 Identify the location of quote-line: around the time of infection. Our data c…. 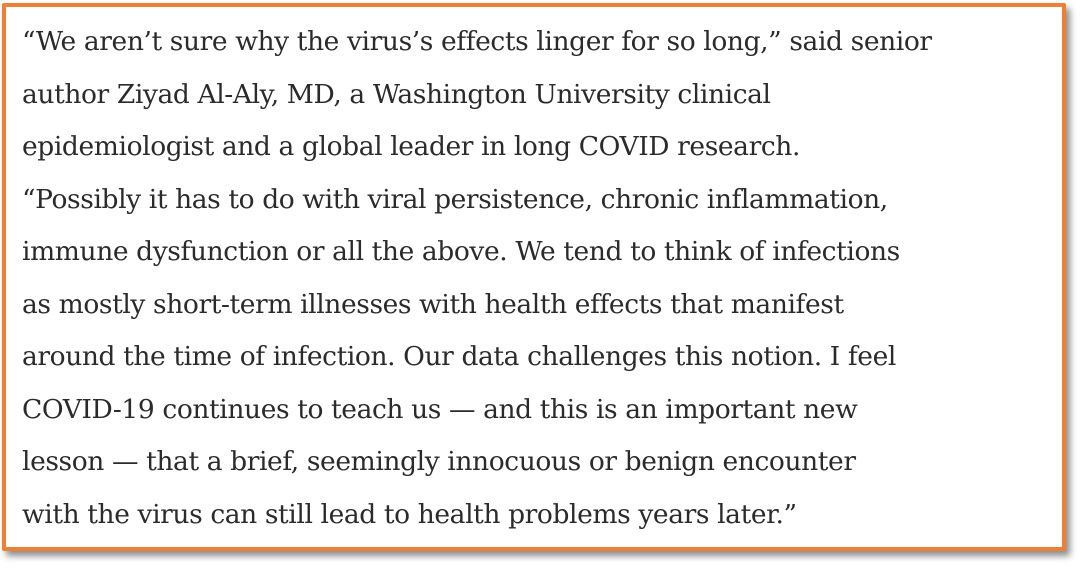
(459, 356).